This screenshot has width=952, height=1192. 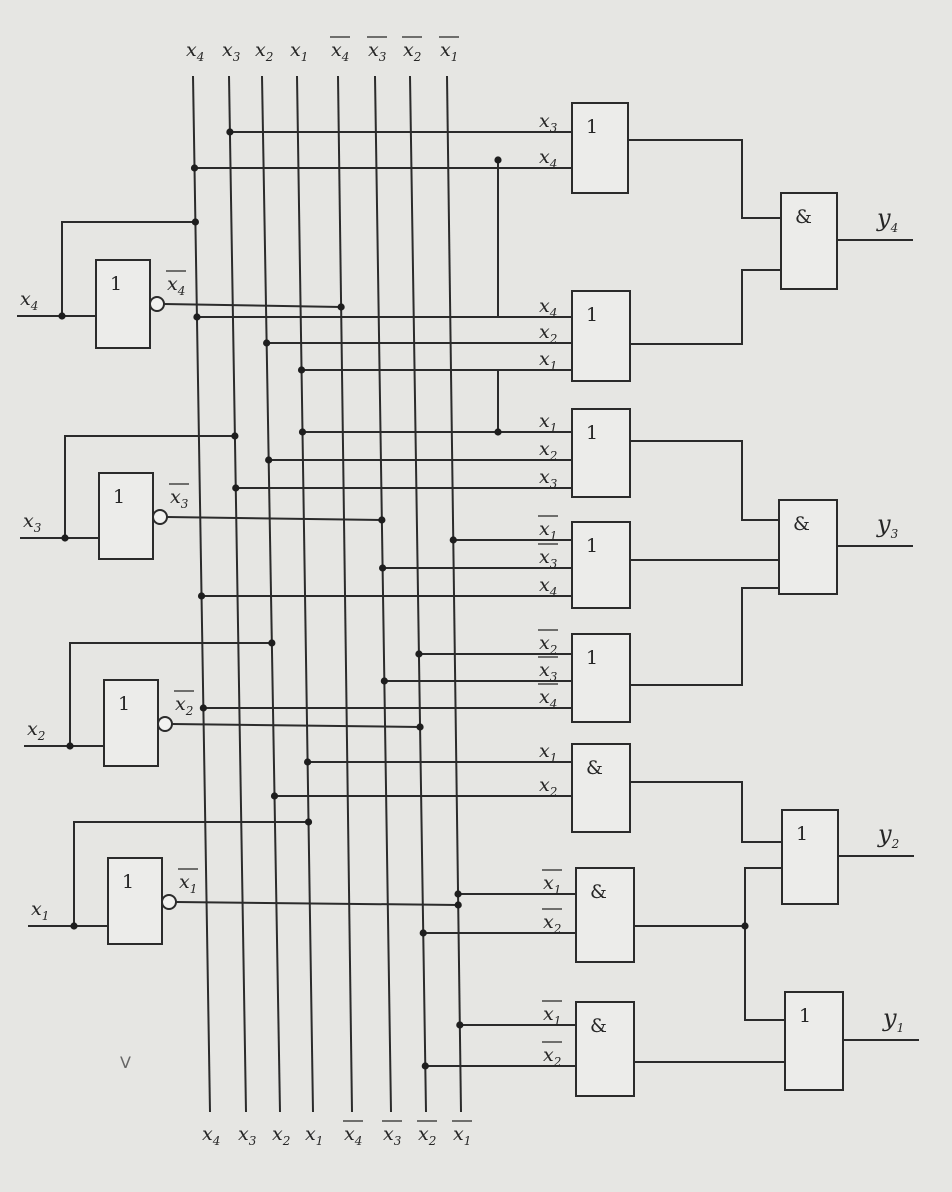 I want to click on bus-bottom-label-x1: x1, so click(x=314, y=1135).